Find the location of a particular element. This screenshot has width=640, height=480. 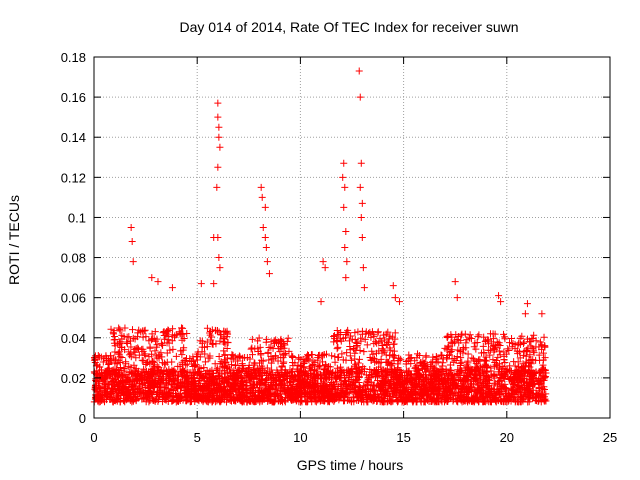

x-tick-label: 10 is located at coordinates (300, 437).